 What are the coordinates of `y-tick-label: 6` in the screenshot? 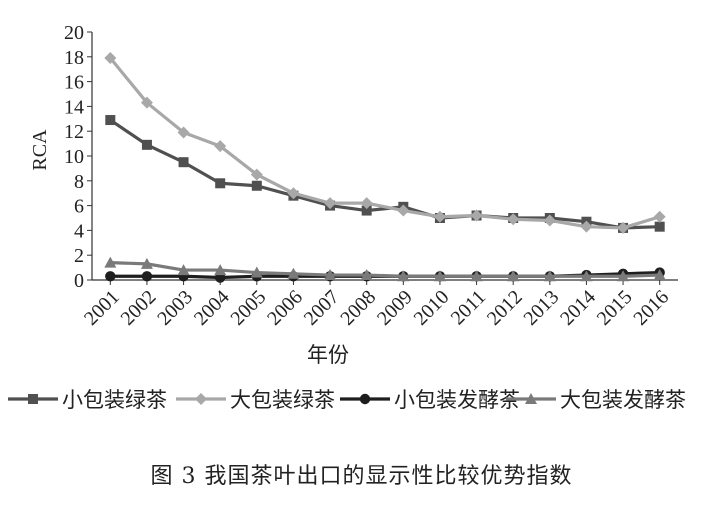 It's located at (79, 207).